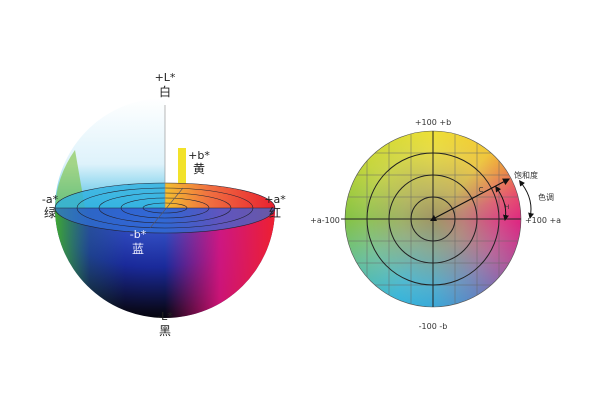  Describe the element at coordinates (199, 169) in the screenshot. I see `yellow-label: 黄` at that location.